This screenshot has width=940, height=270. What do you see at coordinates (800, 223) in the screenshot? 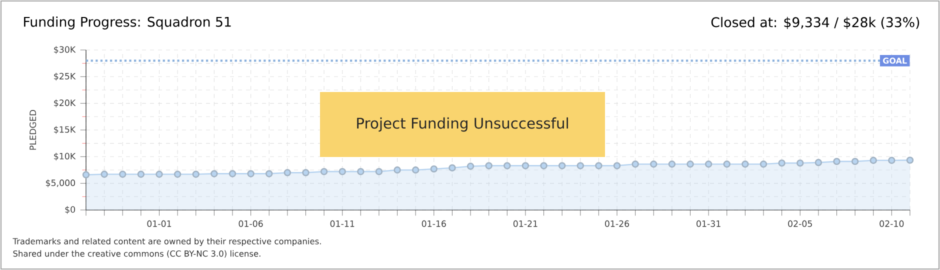
I see `x-tick-label: 02-05` at bounding box center [800, 223].